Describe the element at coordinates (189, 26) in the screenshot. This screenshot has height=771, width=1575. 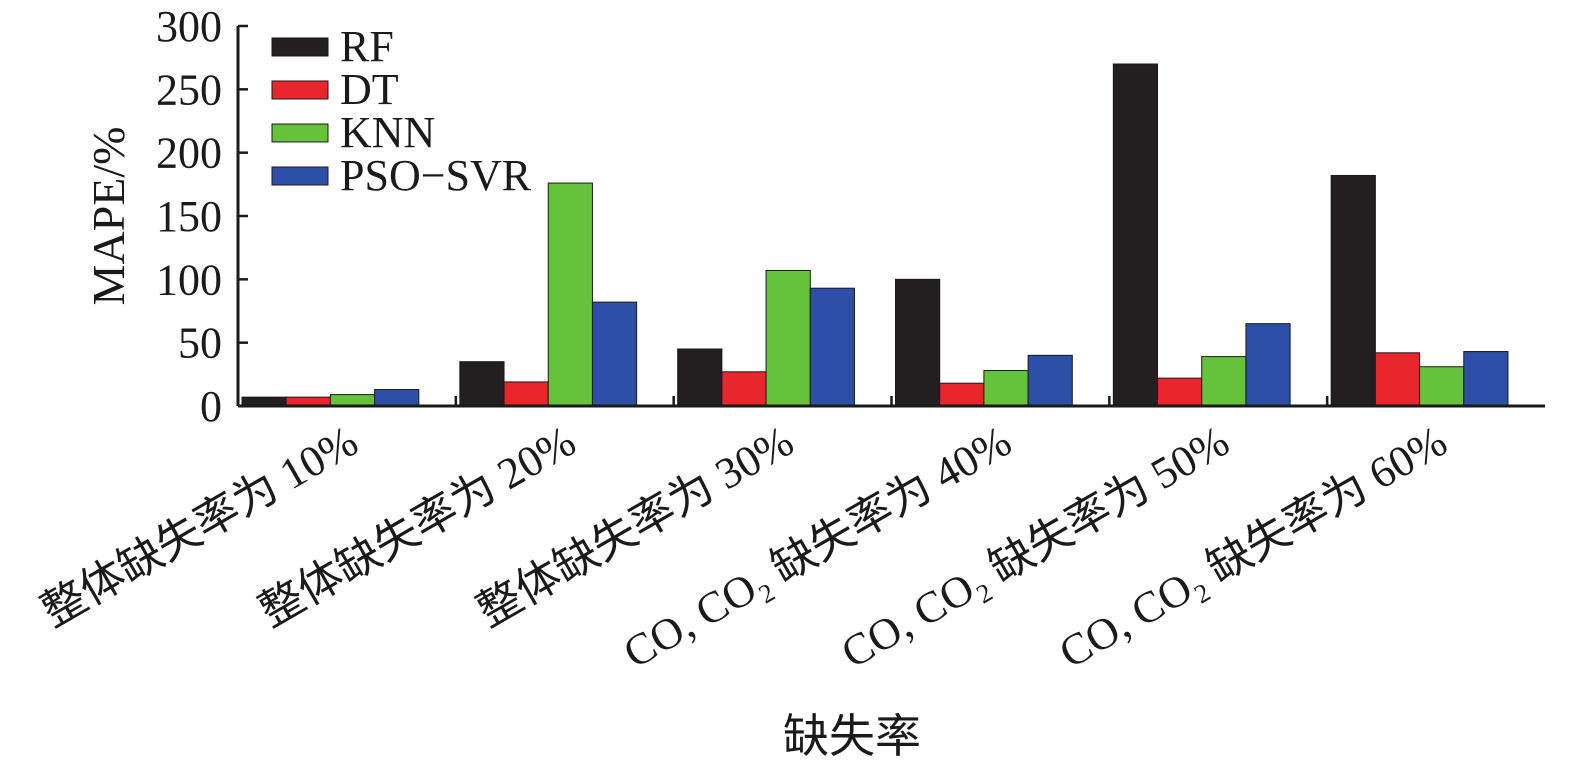
I see `y-tick-label: 300` at that location.